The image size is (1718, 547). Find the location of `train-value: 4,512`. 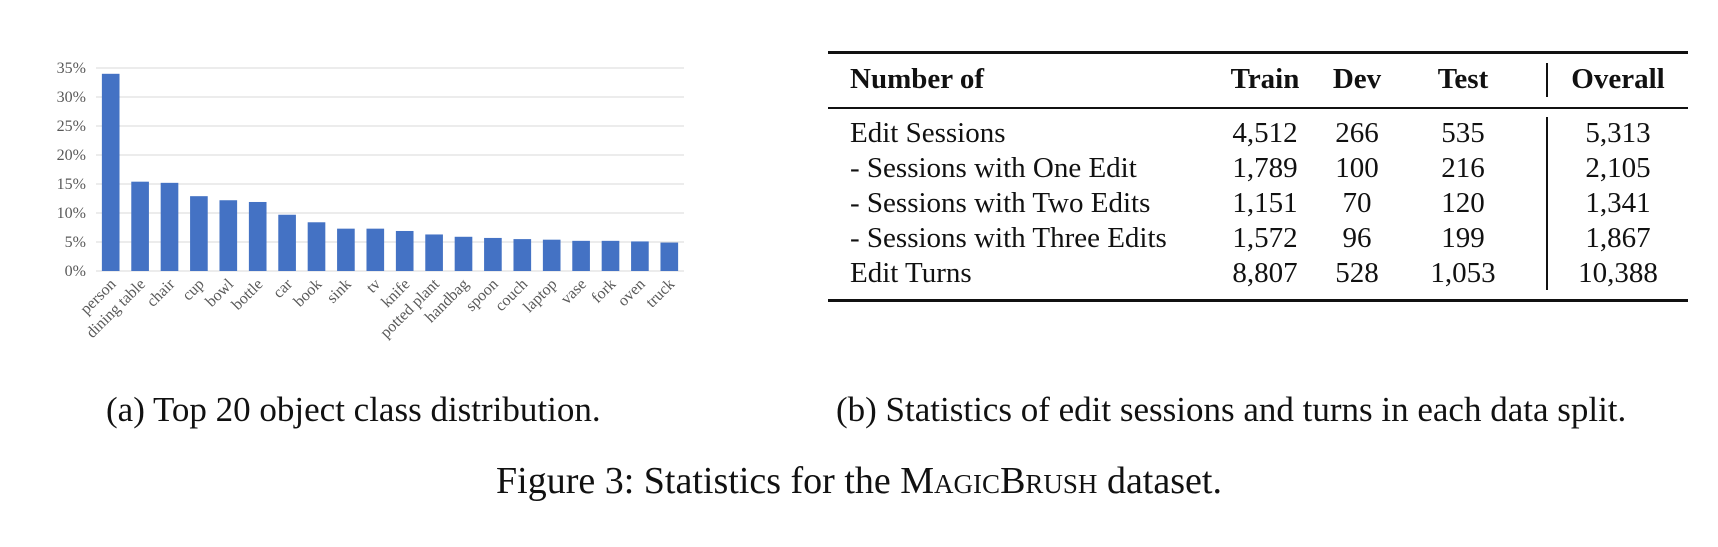

train-value: 4,512 is located at coordinates (1265, 133).